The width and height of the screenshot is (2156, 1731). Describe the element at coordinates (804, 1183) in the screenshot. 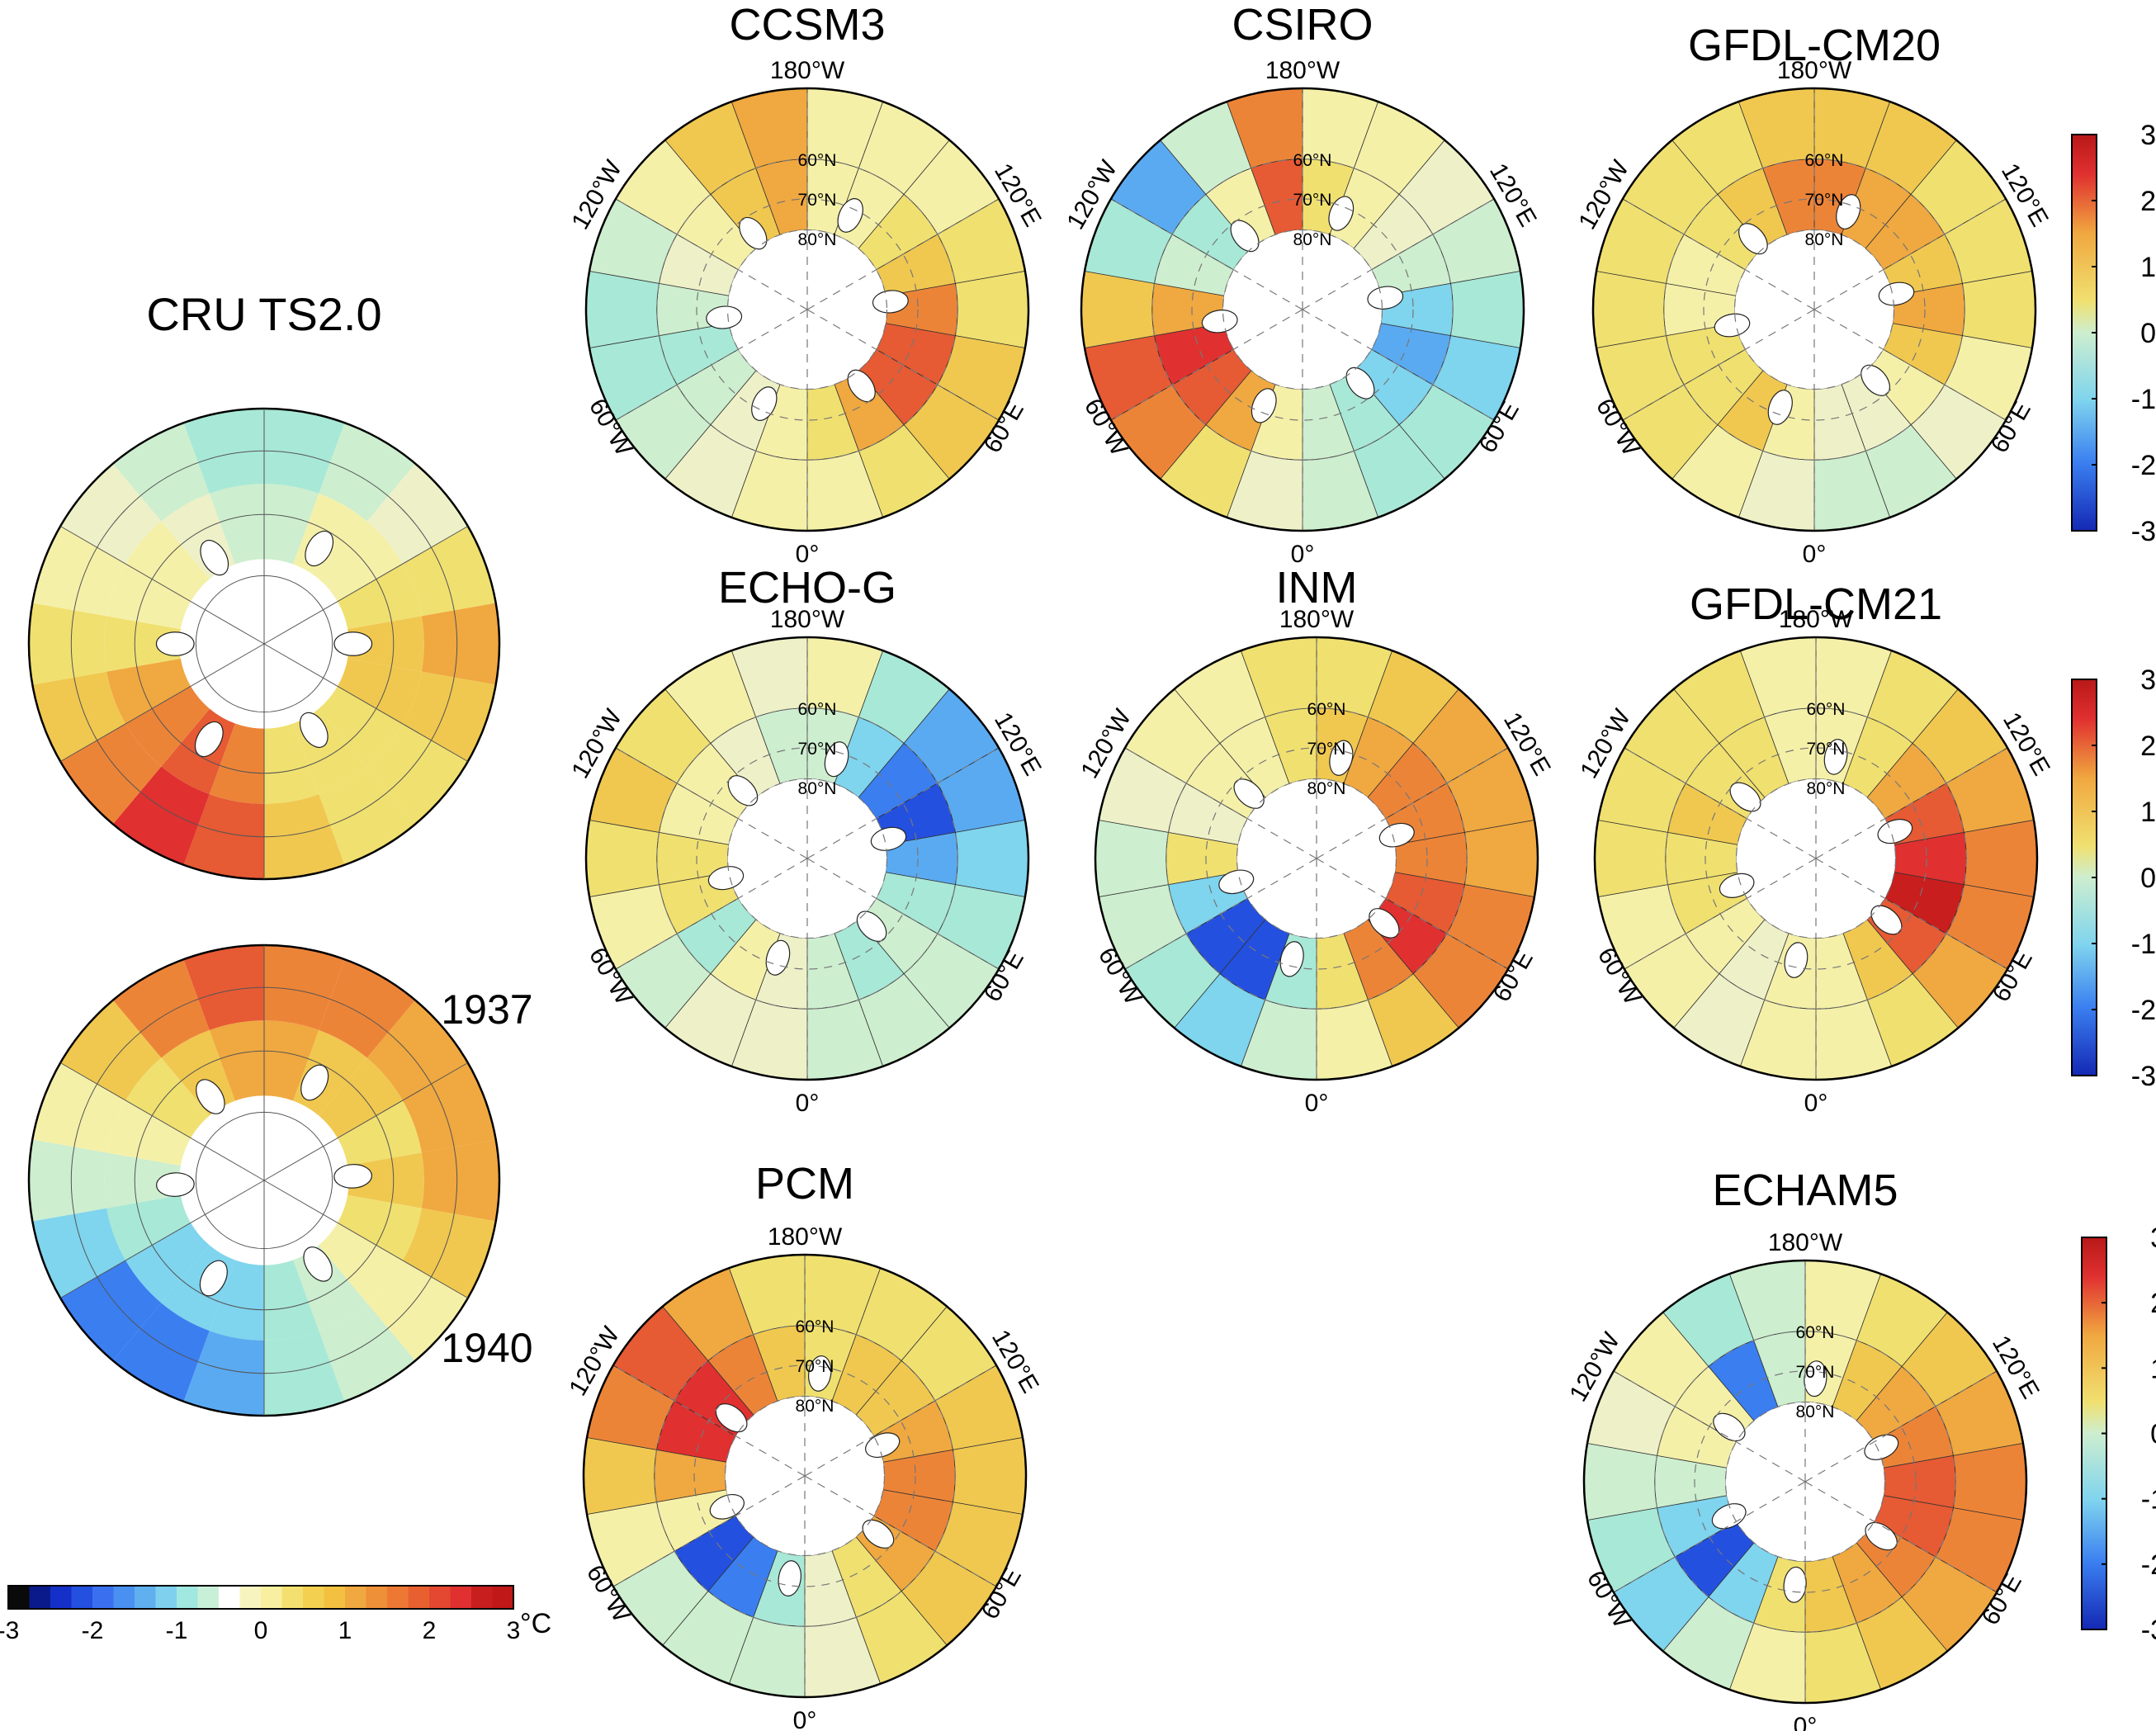

I see `panel-title: PCM` at that location.